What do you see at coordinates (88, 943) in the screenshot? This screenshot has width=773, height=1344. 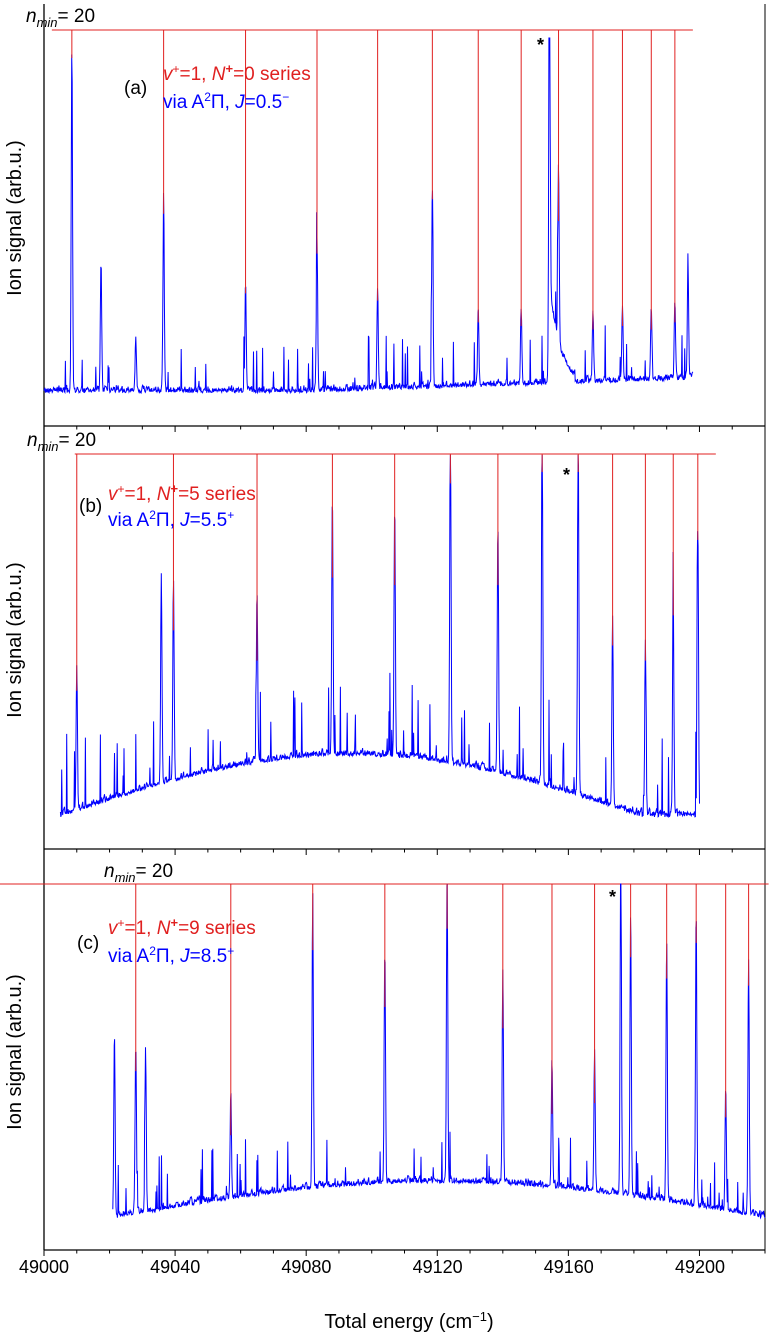 I see `panel-label: (c)` at bounding box center [88, 943].